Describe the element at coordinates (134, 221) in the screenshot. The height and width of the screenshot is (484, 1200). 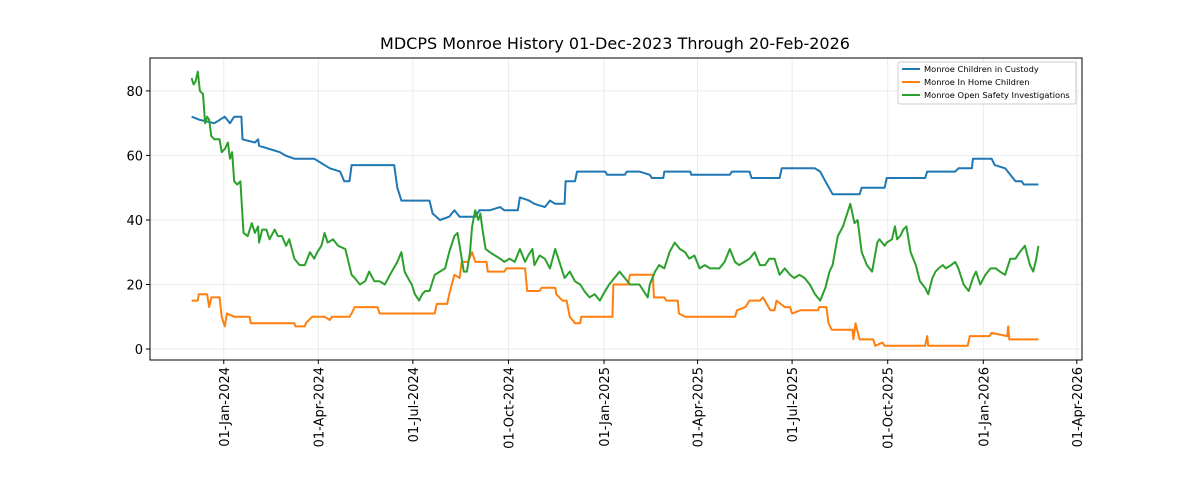
I see `y-tick-label: 40` at that location.